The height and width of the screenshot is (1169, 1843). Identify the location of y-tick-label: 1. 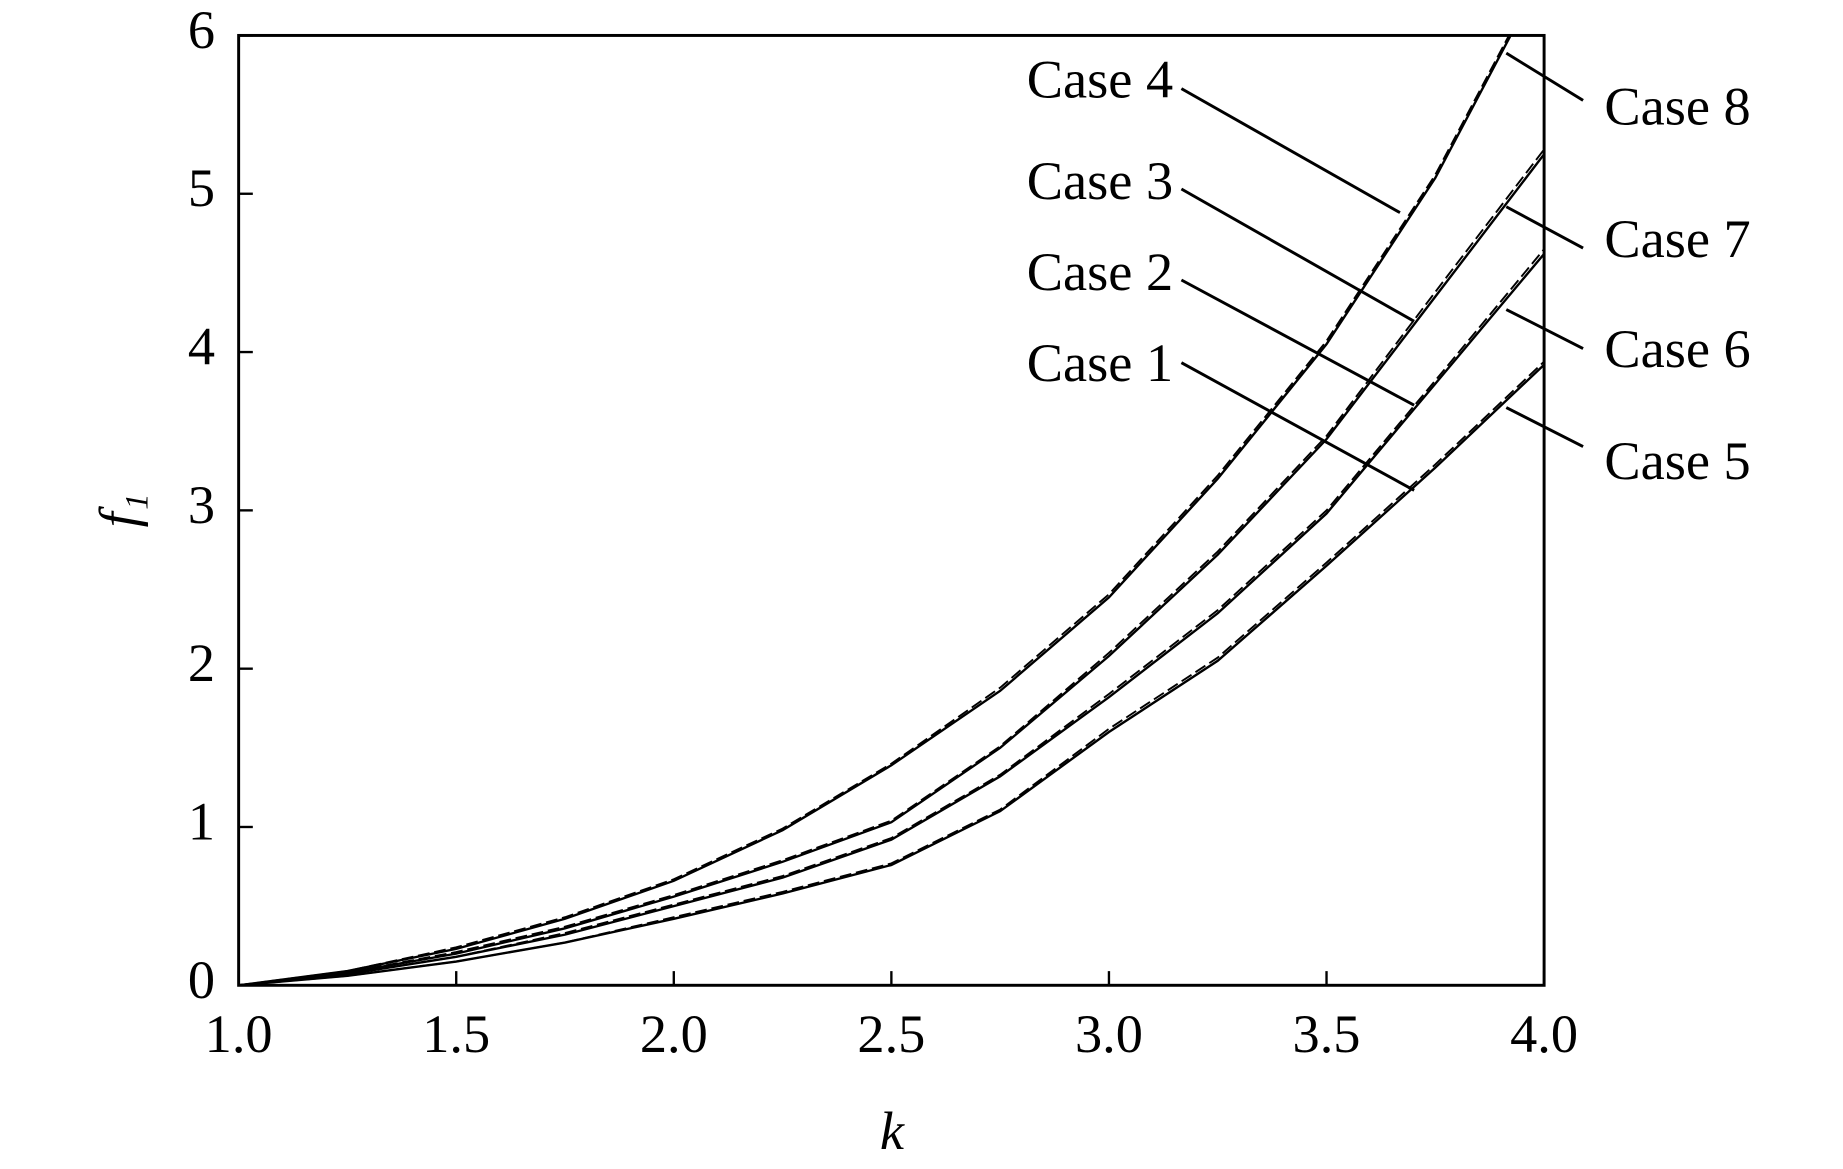
(201, 821).